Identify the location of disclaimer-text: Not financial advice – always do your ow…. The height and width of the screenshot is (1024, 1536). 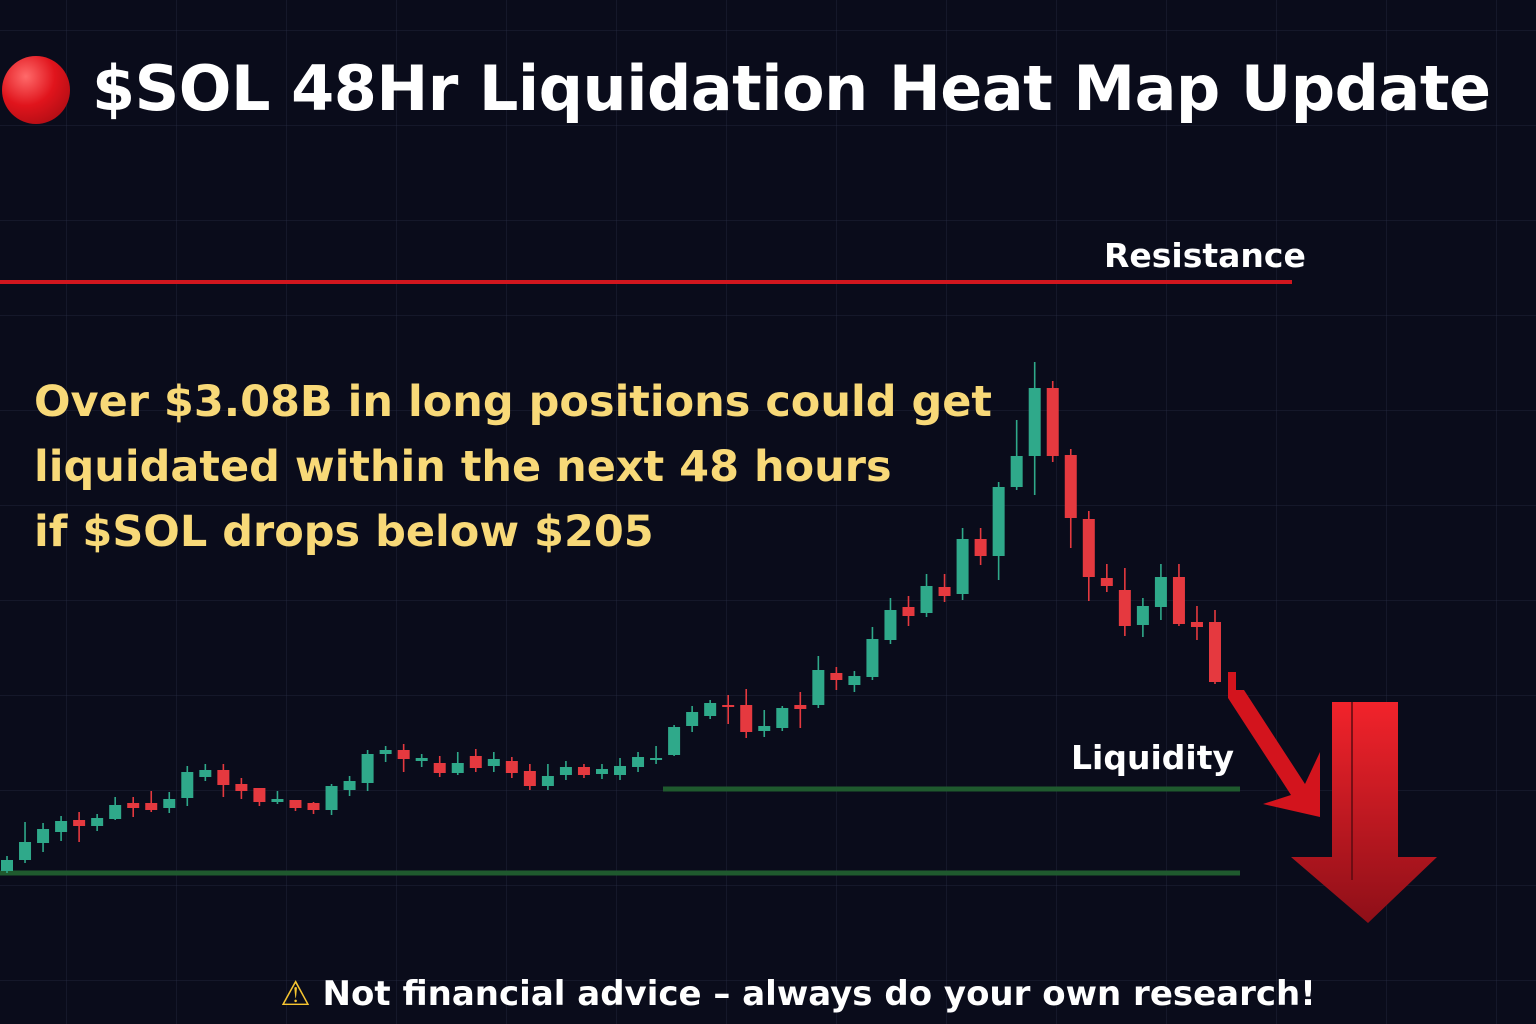
(819, 994).